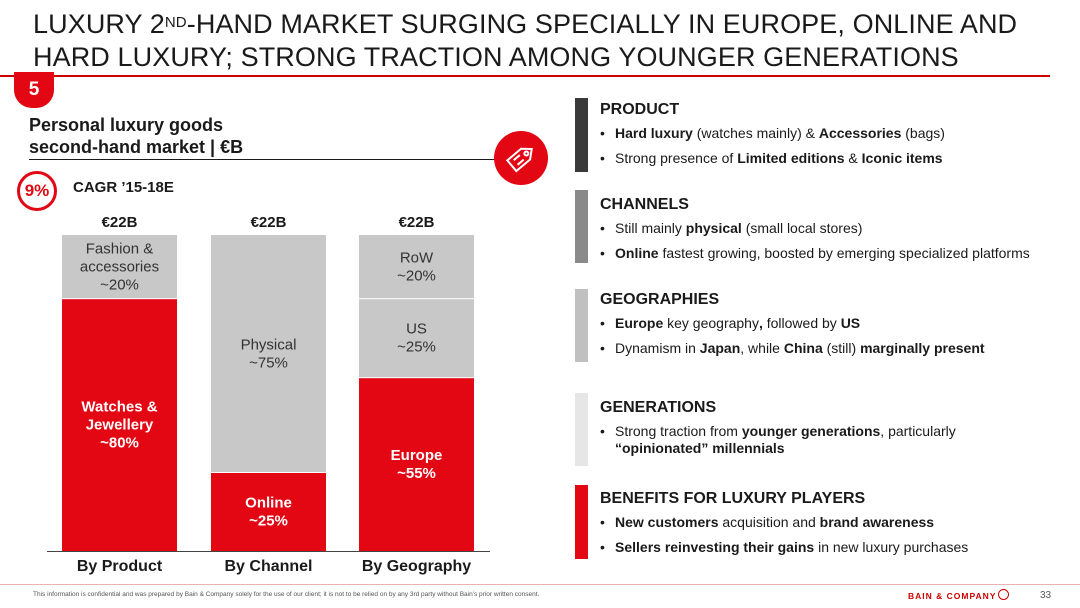  What do you see at coordinates (417, 455) in the screenshot?
I see `segment-label: Europe` at bounding box center [417, 455].